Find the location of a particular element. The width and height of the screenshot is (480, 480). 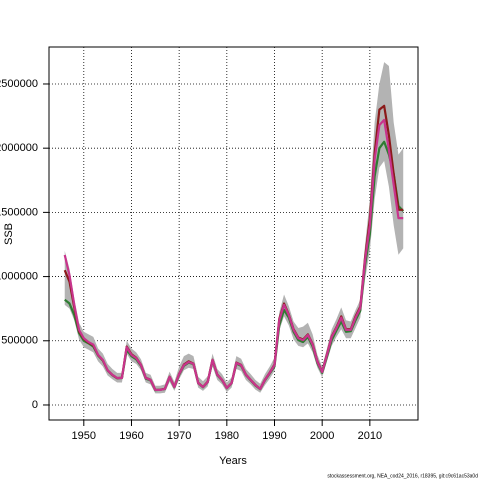

x-tick-label: 2010 is located at coordinates (370, 436).